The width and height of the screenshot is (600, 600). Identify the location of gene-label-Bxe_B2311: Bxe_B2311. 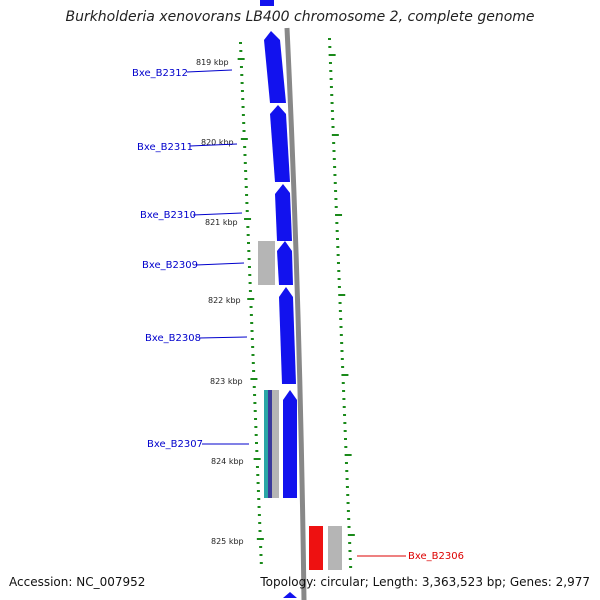
(165, 147).